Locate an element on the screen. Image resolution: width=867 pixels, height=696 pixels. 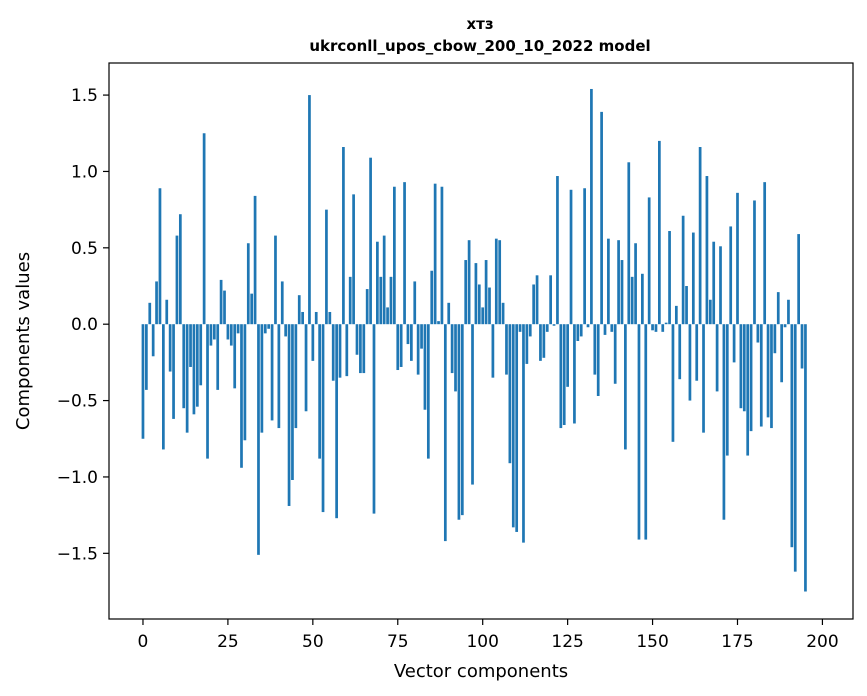
y-tick-label: 0.5 is located at coordinates (84, 249).